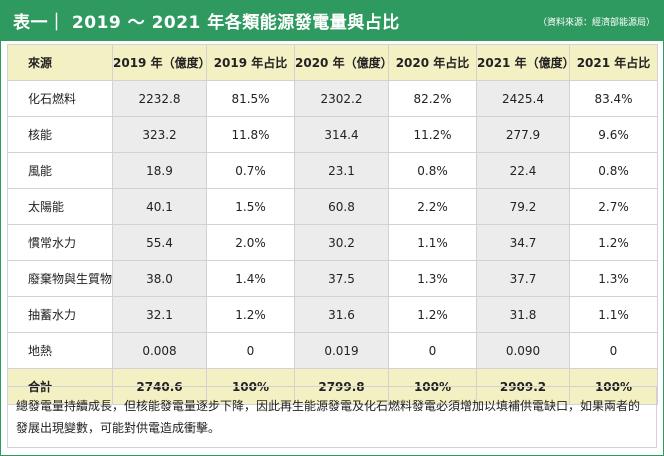 This screenshot has width=664, height=456. I want to click on column-header: 來源, so click(60, 62).